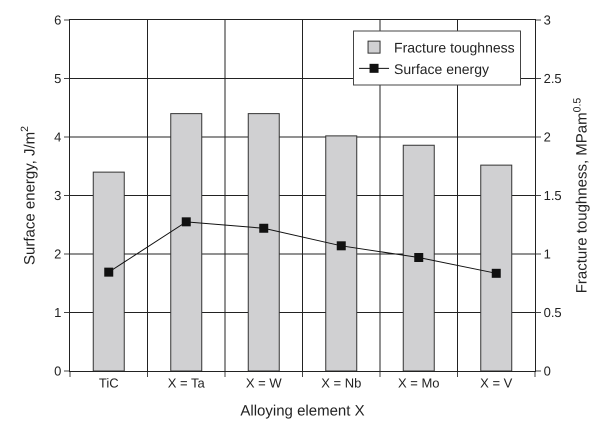 This screenshot has height=431, width=610. Describe the element at coordinates (496, 383) in the screenshot. I see `x-tick-label: X = V` at that location.